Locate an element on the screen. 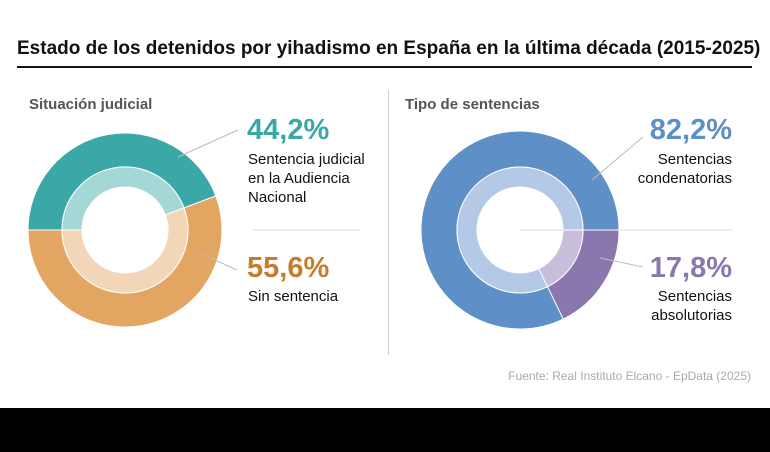  label-line: en la Audiencia is located at coordinates (299, 178).